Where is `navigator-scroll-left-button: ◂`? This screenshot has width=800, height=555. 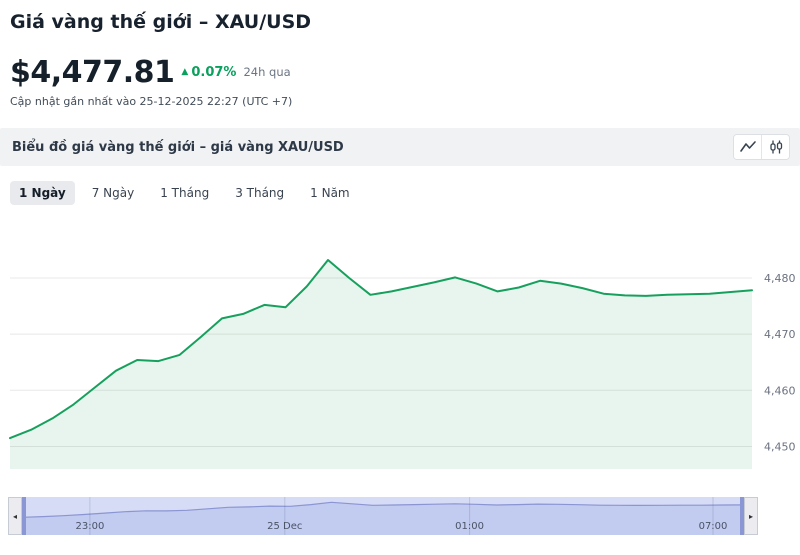 navigator-scroll-left-button: ◂ is located at coordinates (15, 516).